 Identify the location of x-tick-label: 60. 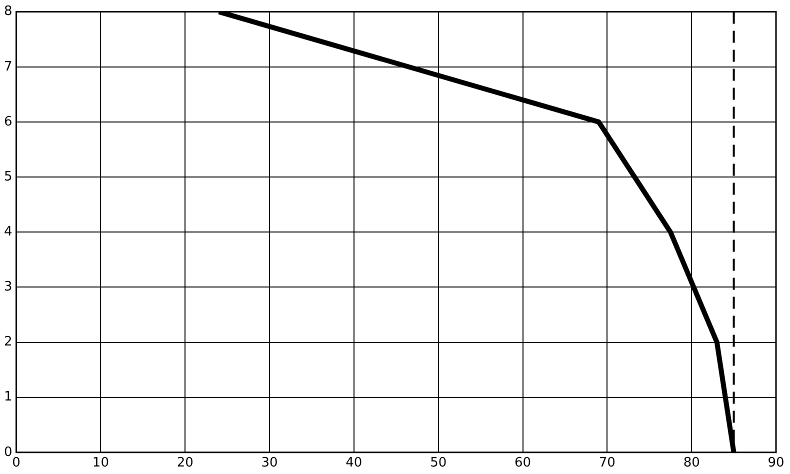
(523, 463).